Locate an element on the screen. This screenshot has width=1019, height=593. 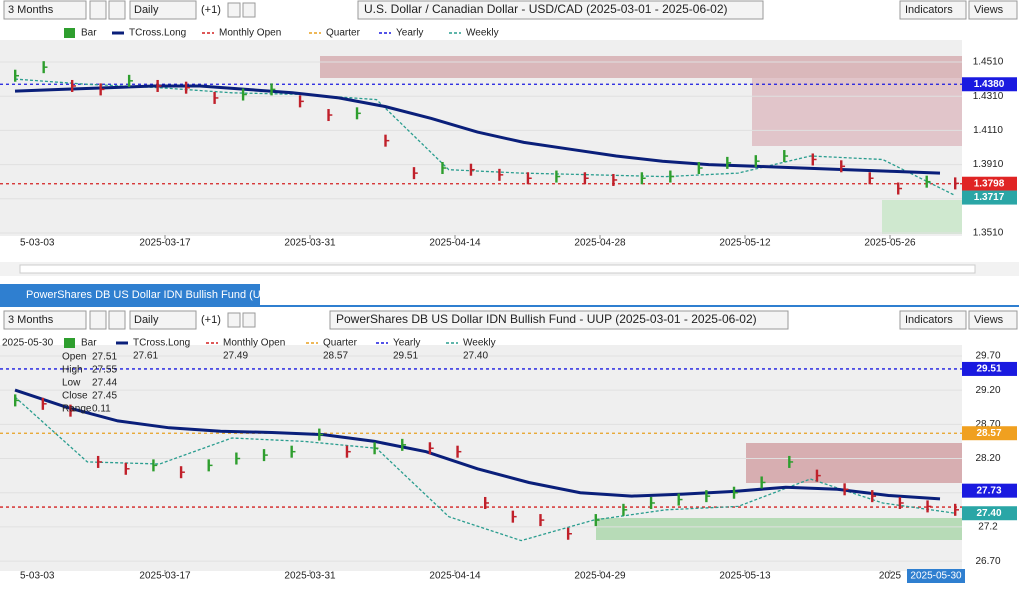
x-tick-label: 2025 is located at coordinates (890, 576).